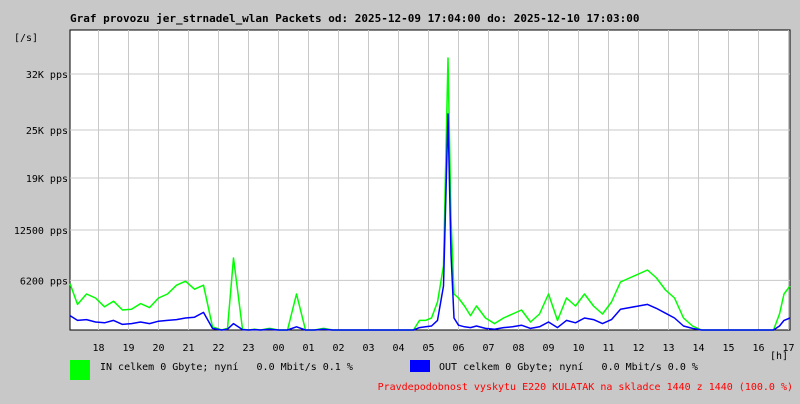 The width and height of the screenshot is (800, 404). Describe the element at coordinates (698, 348) in the screenshot. I see `x-tick-label: 14` at that location.